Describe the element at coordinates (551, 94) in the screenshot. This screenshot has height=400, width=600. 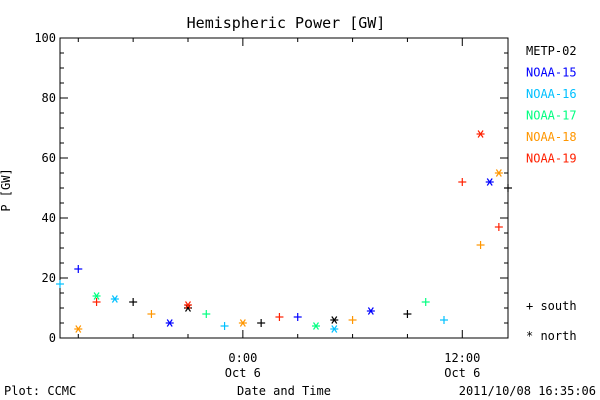
I see `legend-entry: NOAA-16` at that location.